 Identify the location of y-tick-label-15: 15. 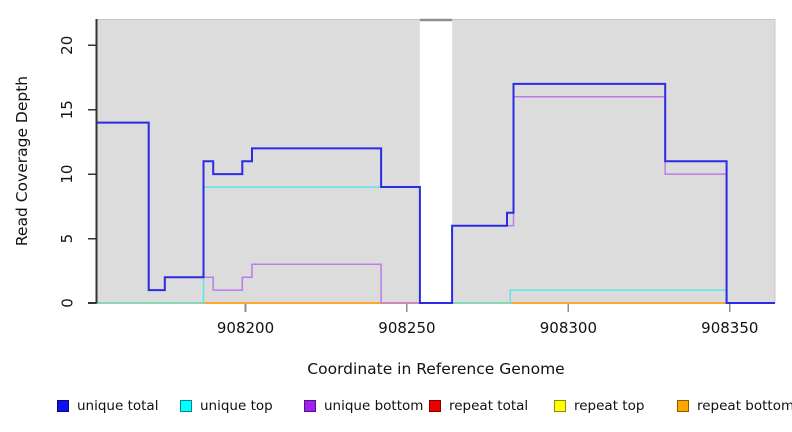
(67, 109).